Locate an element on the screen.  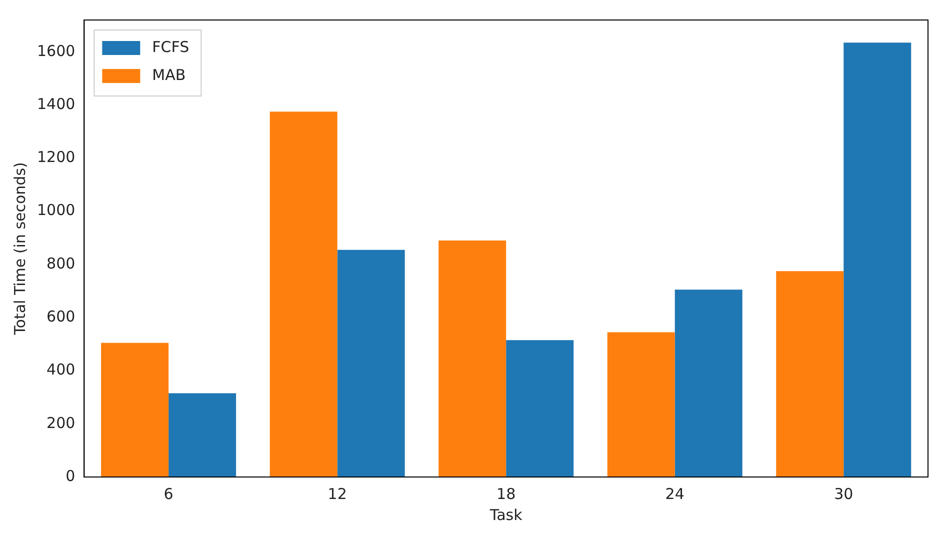
y-tick-label: 600 is located at coordinates (61, 316).